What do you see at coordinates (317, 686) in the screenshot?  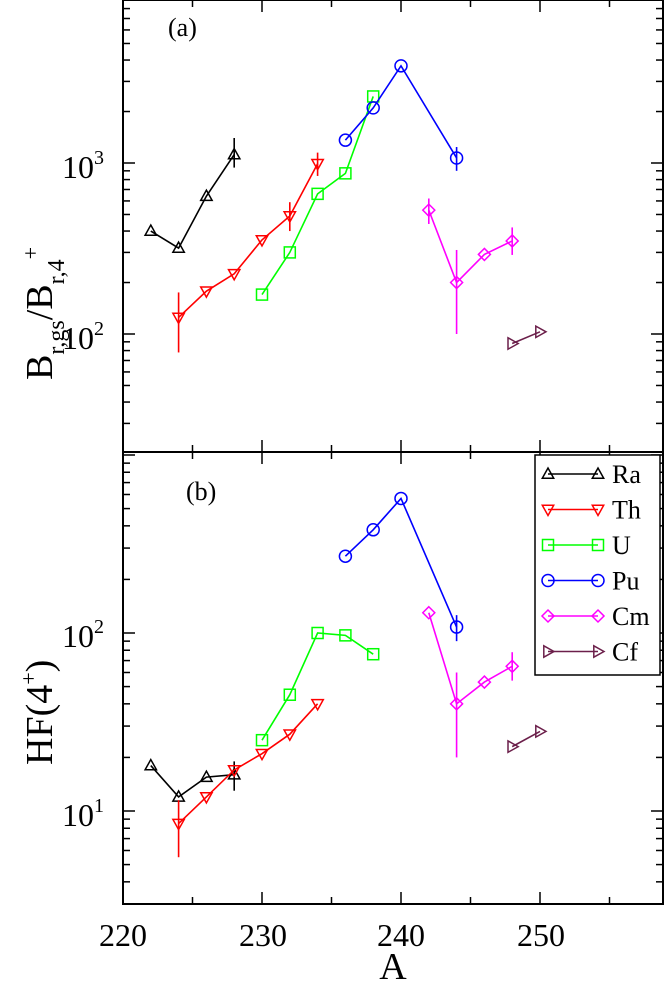 I see `series-b-u-line` at bounding box center [317, 686].